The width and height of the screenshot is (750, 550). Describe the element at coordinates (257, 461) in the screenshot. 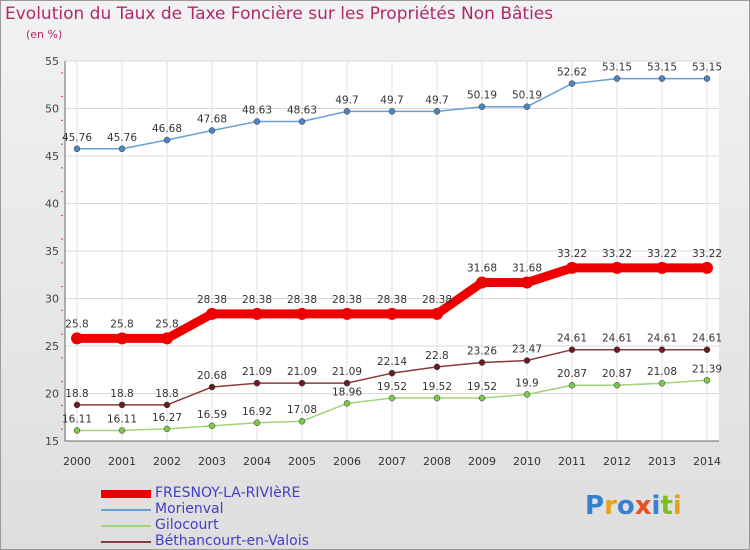

I see `x-tick-label: 2004` at that location.